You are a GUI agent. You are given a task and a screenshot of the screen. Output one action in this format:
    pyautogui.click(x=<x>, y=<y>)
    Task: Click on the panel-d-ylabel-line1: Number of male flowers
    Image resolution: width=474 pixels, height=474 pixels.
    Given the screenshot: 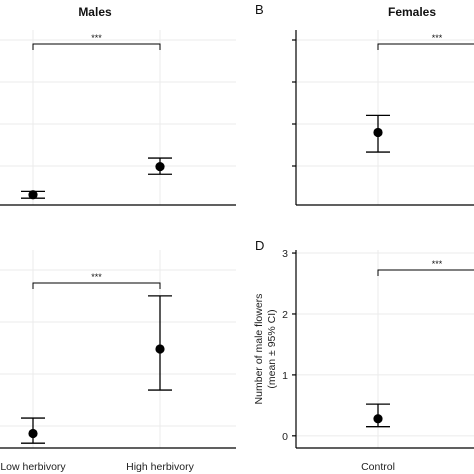 What is the action you would take?
    pyautogui.click(x=259, y=349)
    